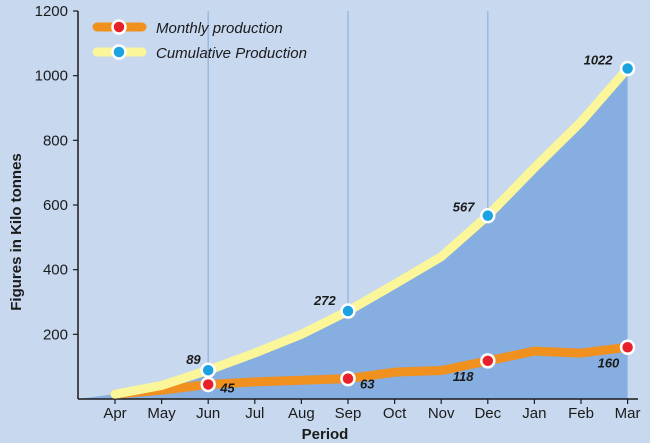  Describe the element at coordinates (627, 347) in the screenshot. I see `monthly-point-mar` at that location.